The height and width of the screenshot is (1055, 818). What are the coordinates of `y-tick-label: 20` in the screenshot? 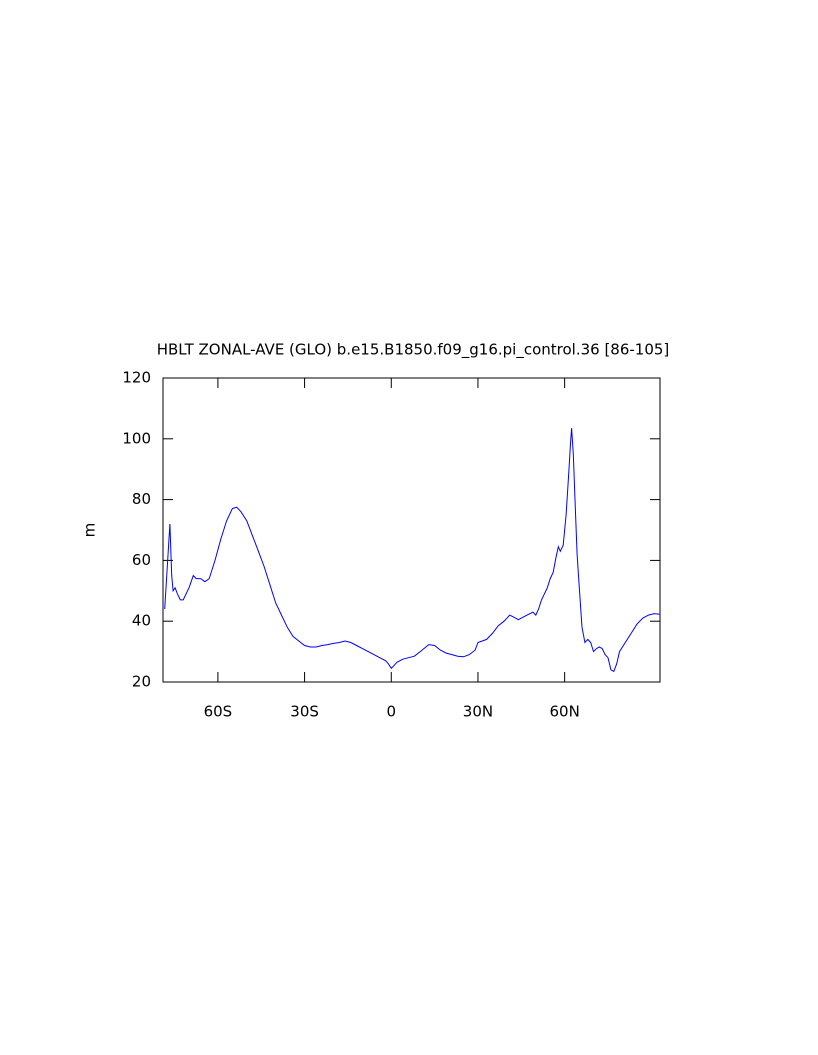 It's located at (141, 682).